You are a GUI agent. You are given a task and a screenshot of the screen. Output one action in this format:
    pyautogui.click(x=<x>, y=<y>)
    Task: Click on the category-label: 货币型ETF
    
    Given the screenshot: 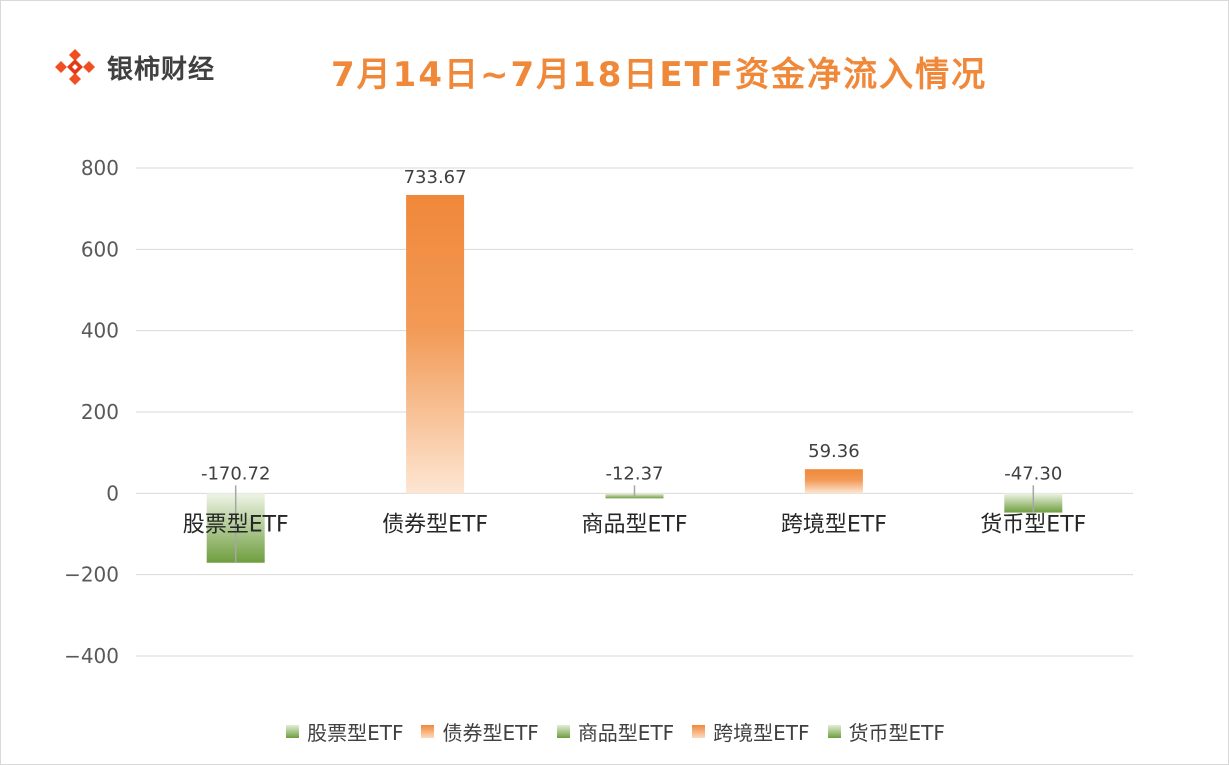 What is the action you would take?
    pyautogui.click(x=1033, y=524)
    